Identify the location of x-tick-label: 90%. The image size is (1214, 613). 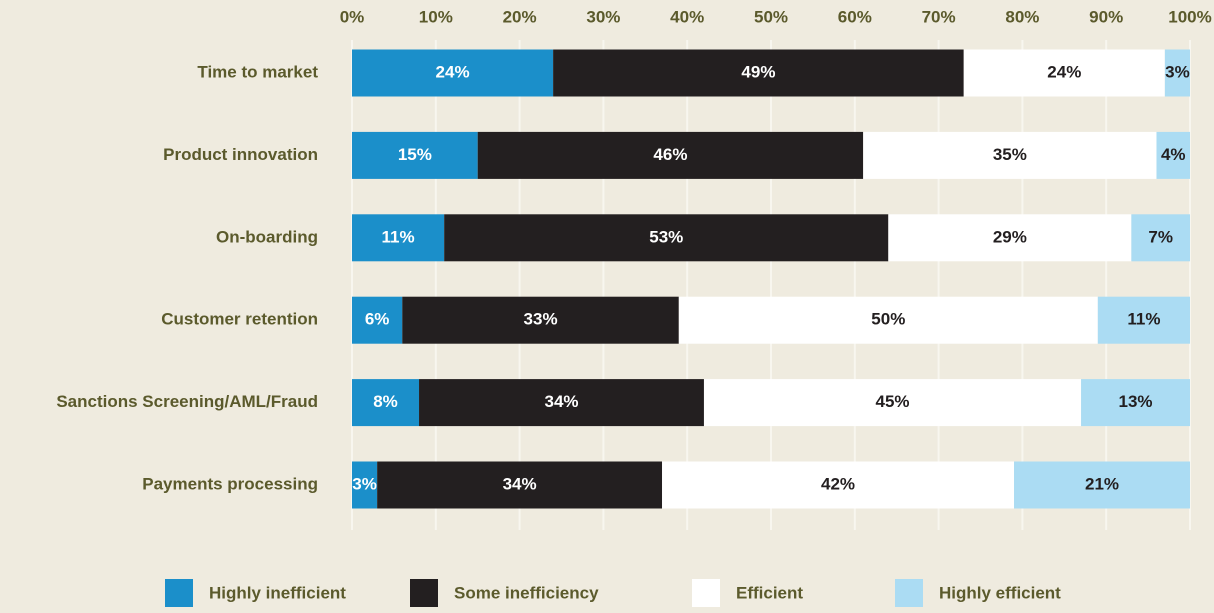
(1106, 16).